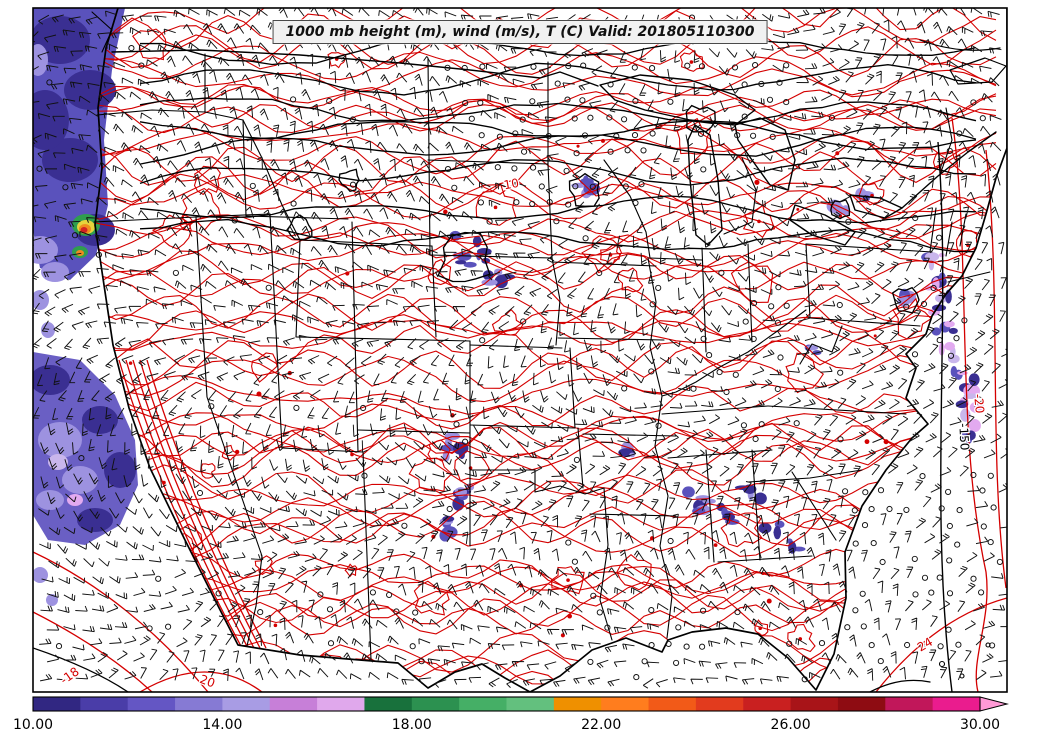 This screenshot has width=1041, height=745. Describe the element at coordinates (207, 681) in the screenshot. I see `contour-label: 20` at that location.